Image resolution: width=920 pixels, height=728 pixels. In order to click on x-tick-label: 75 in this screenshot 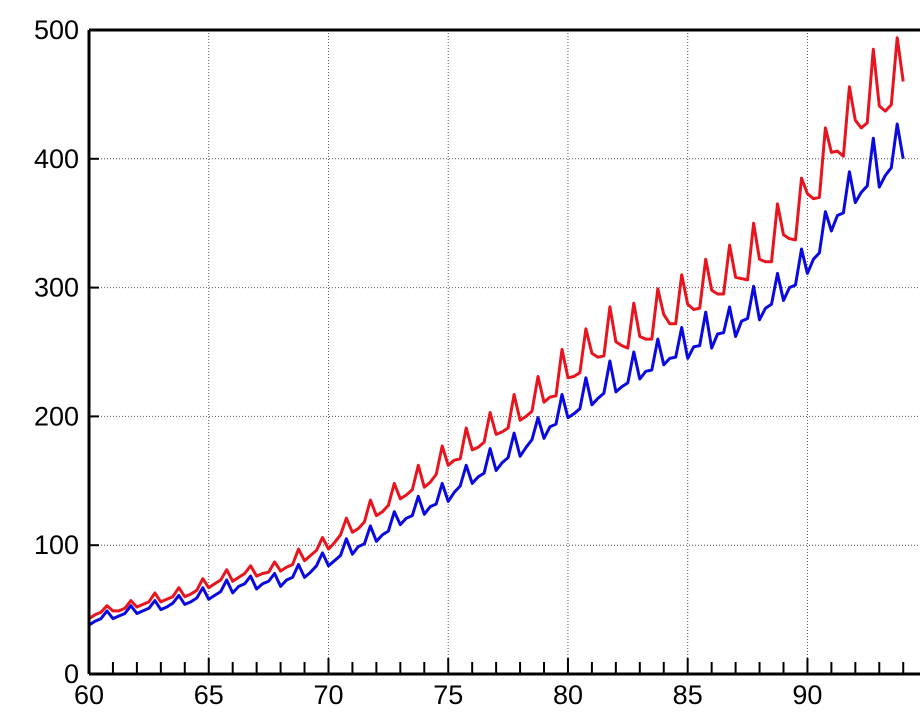, I will do `click(448, 695)`.